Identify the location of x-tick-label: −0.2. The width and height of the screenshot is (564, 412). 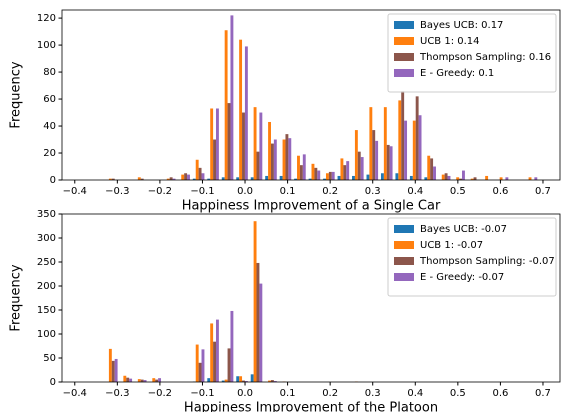
(160, 393).